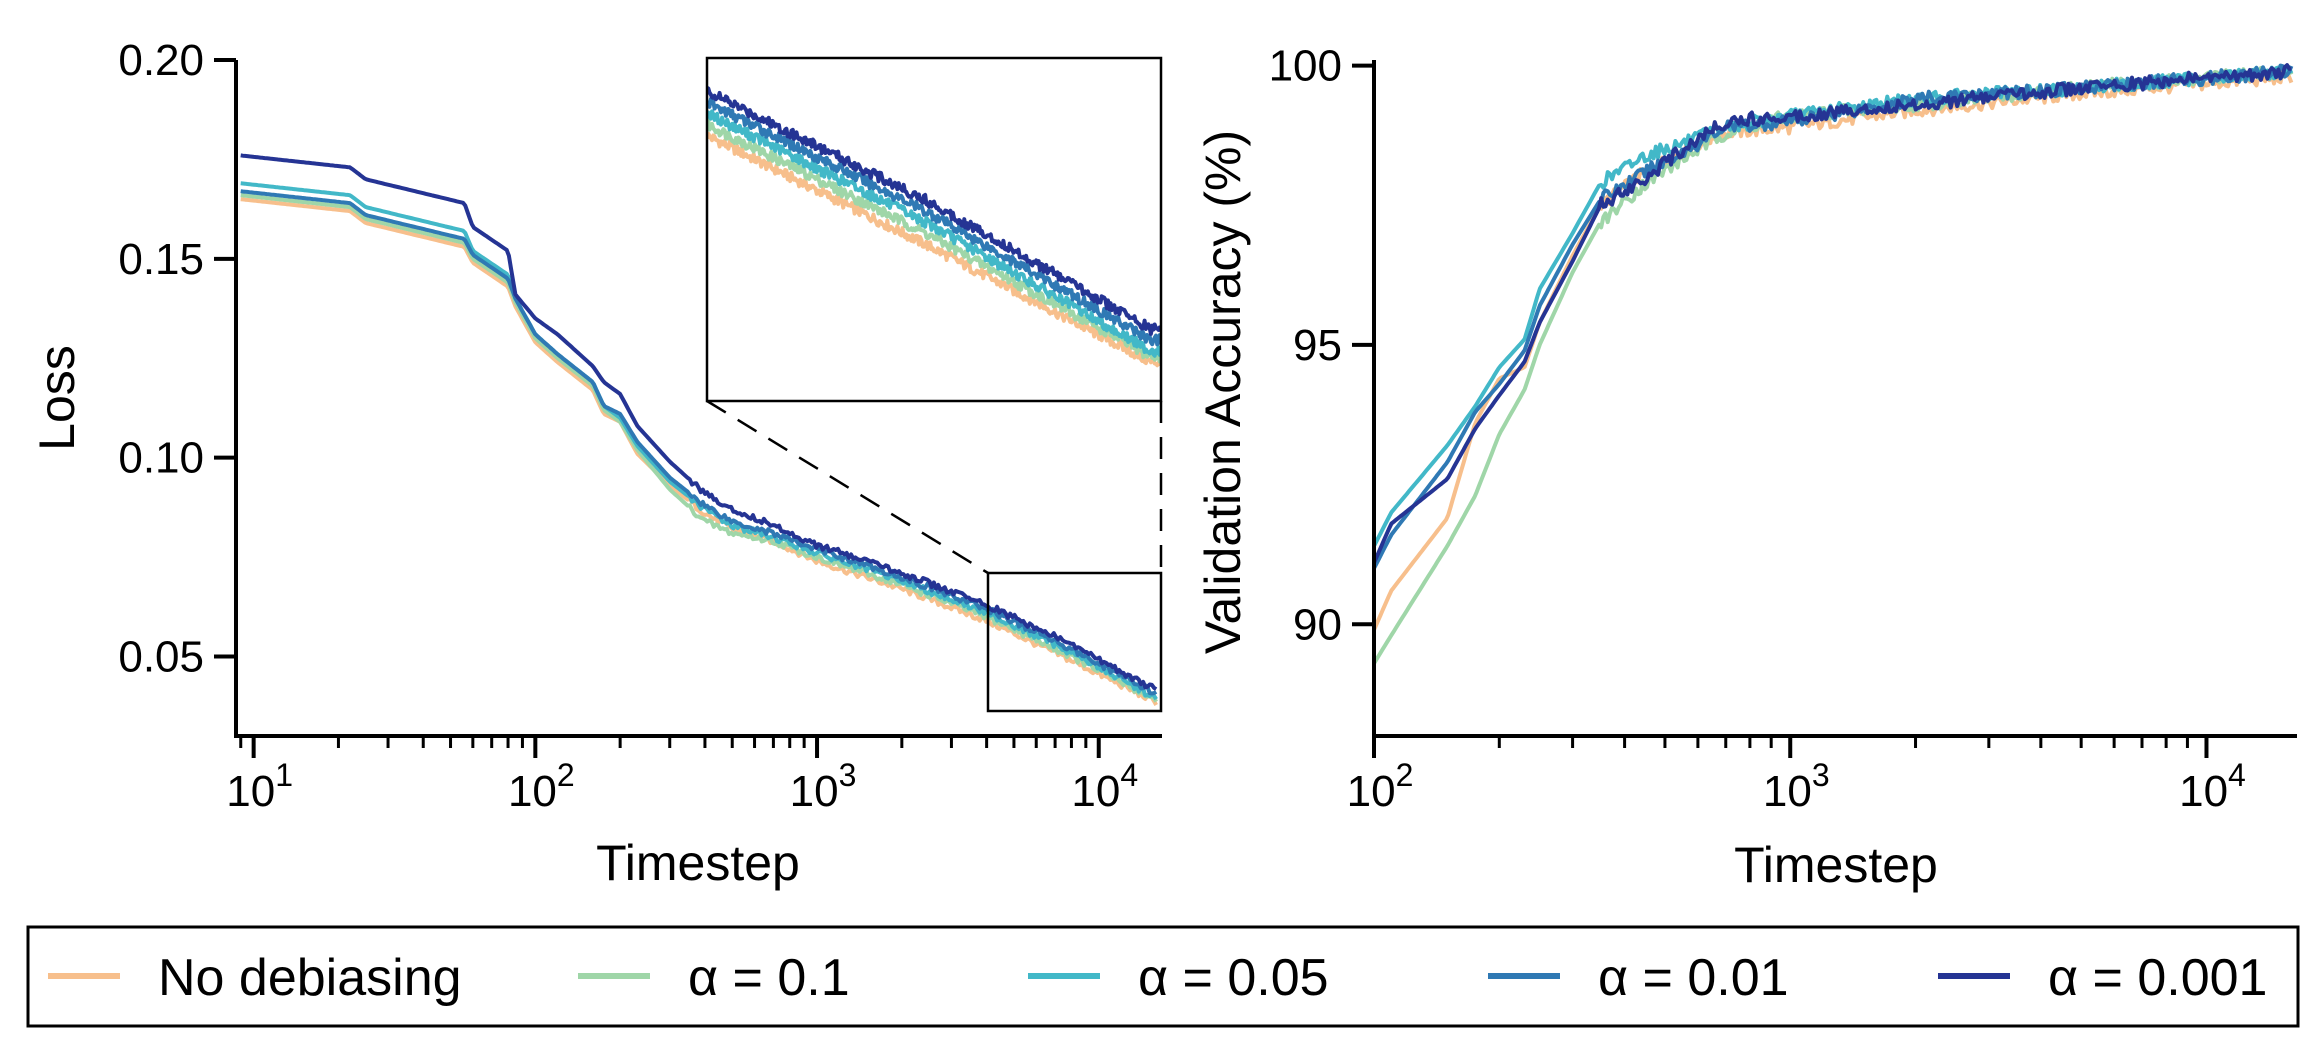 Image resolution: width=2320 pixels, height=1060 pixels. I want to click on legend-frame, so click(1163, 976).